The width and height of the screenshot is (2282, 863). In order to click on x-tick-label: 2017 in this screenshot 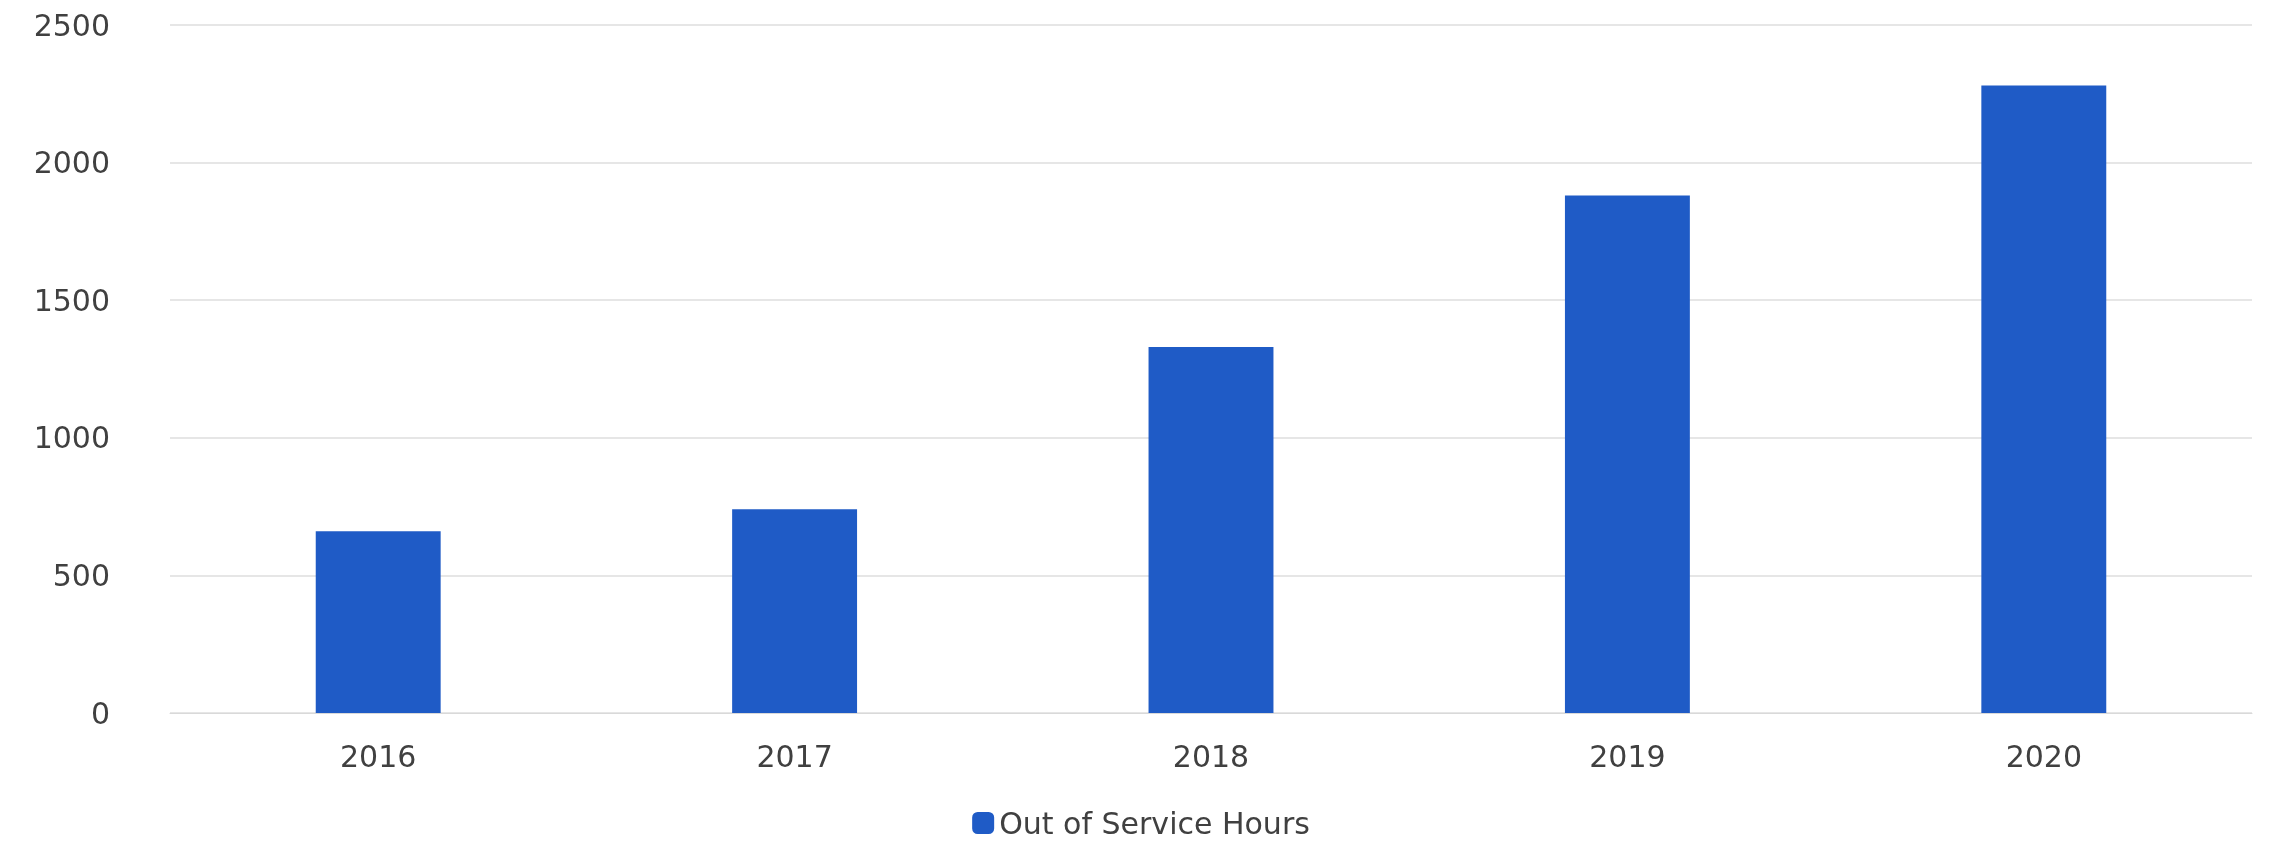, I will do `click(794, 756)`.